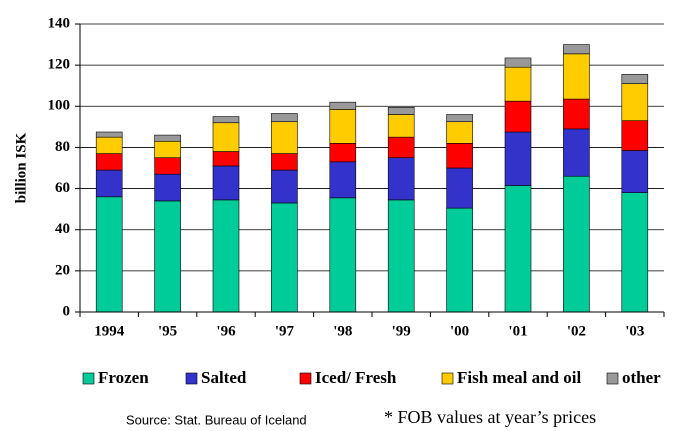 The width and height of the screenshot is (676, 431). I want to click on x-tick-label: '95, so click(167, 331).